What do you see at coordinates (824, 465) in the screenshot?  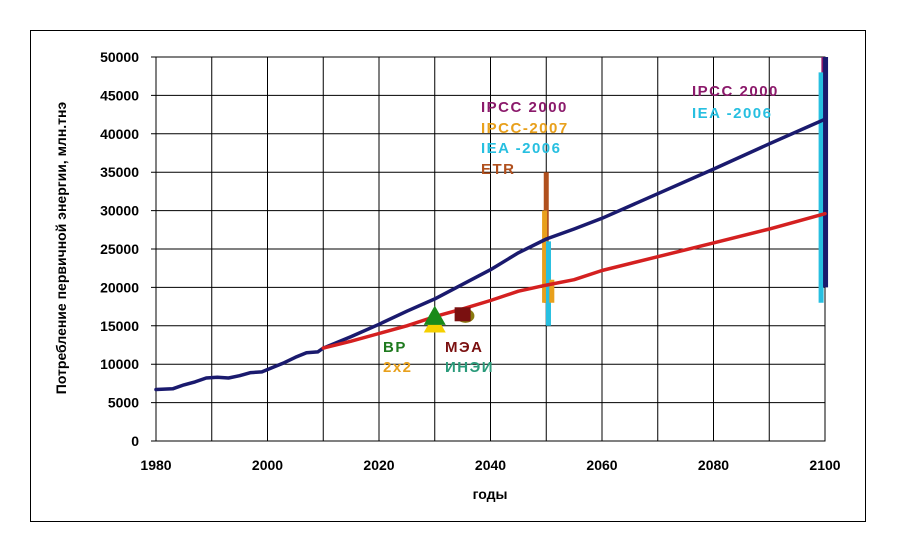 I see `x-tick-label: 2100` at bounding box center [824, 465].